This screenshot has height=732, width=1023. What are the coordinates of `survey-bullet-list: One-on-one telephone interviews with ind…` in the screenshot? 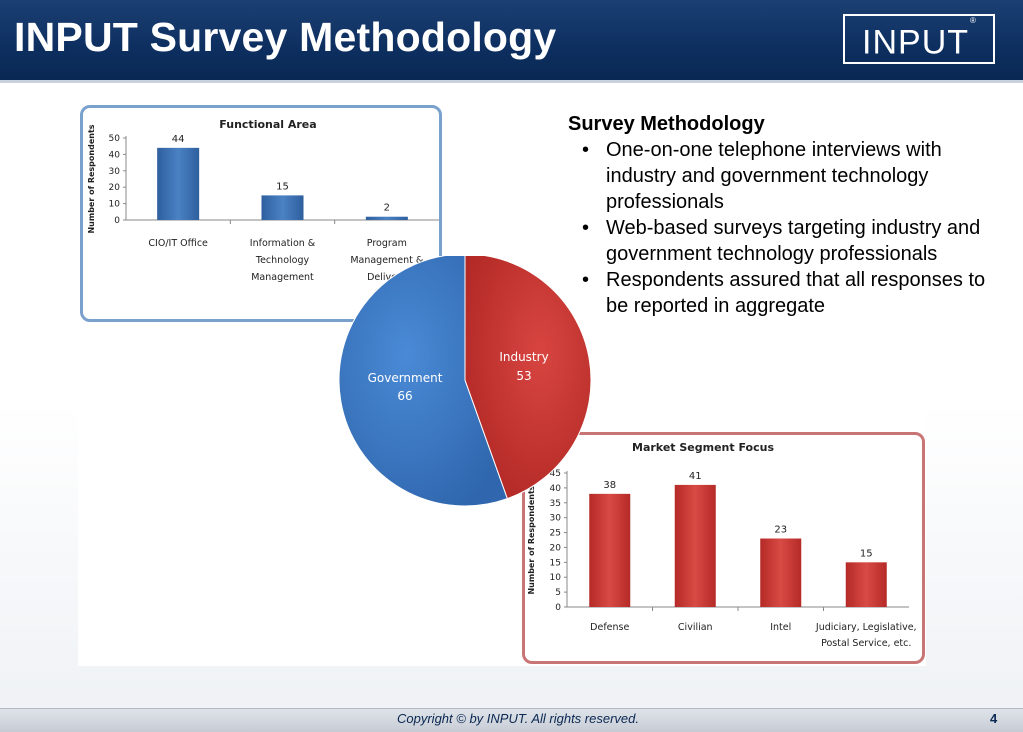 It's located at (783, 228).